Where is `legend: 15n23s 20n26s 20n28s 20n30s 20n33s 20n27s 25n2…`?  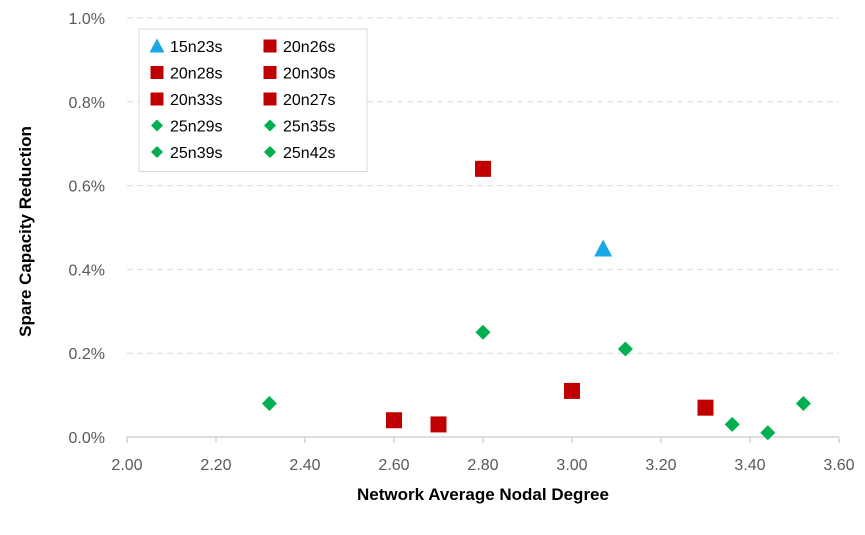
legend: 15n23s 20n26s 20n28s 20n30s 20n33s 20n27s 25n2… is located at coordinates (253, 100).